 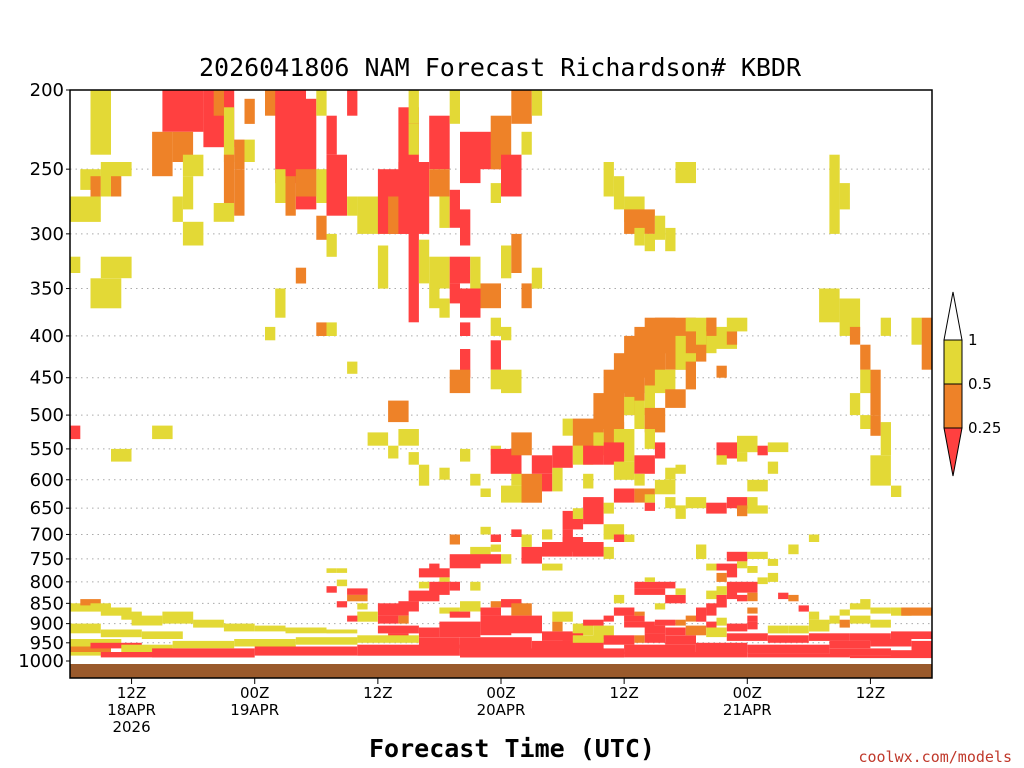 What do you see at coordinates (47, 603) in the screenshot?
I see `y-tick-label: 850` at bounding box center [47, 603].